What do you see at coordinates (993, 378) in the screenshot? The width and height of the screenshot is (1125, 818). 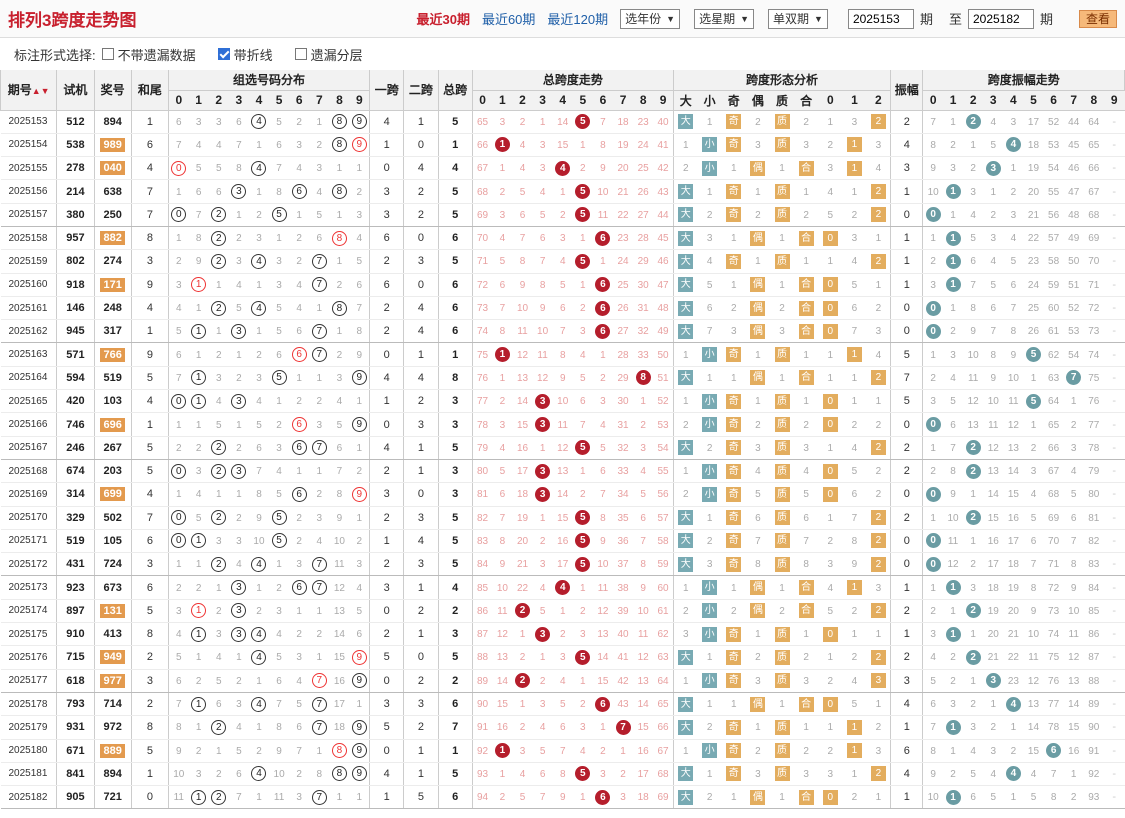 I see `cell-ztrend: 9` at bounding box center [993, 378].